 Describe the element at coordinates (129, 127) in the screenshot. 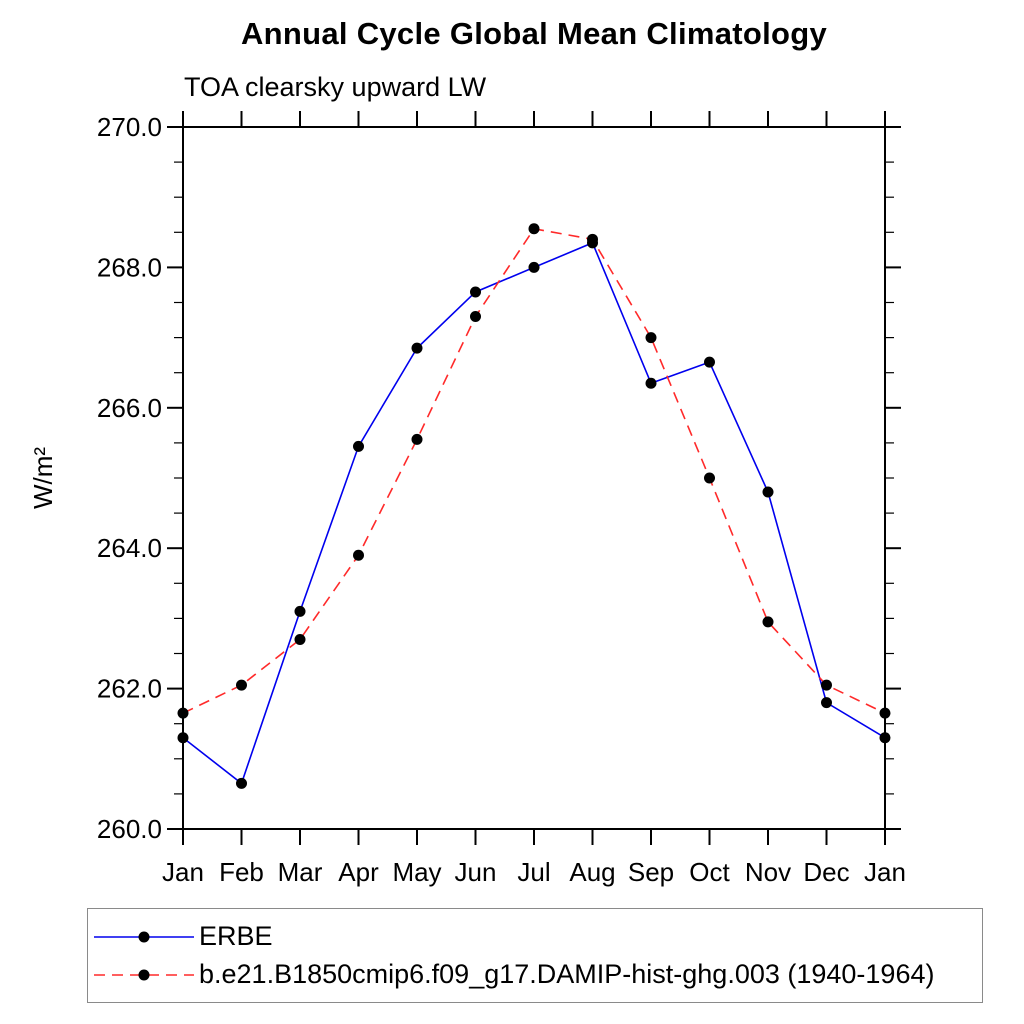

I see `y-tick-label: 270.0` at that location.